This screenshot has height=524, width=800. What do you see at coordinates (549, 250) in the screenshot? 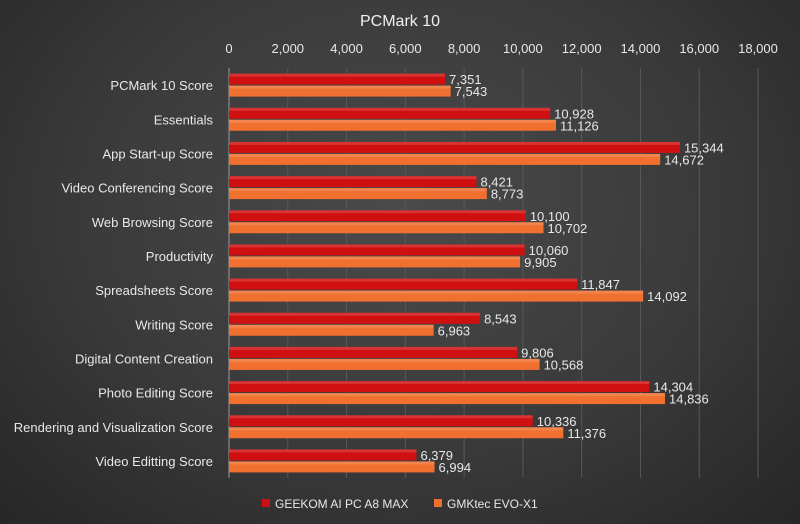
I see `data-label: 10,060` at bounding box center [549, 250].